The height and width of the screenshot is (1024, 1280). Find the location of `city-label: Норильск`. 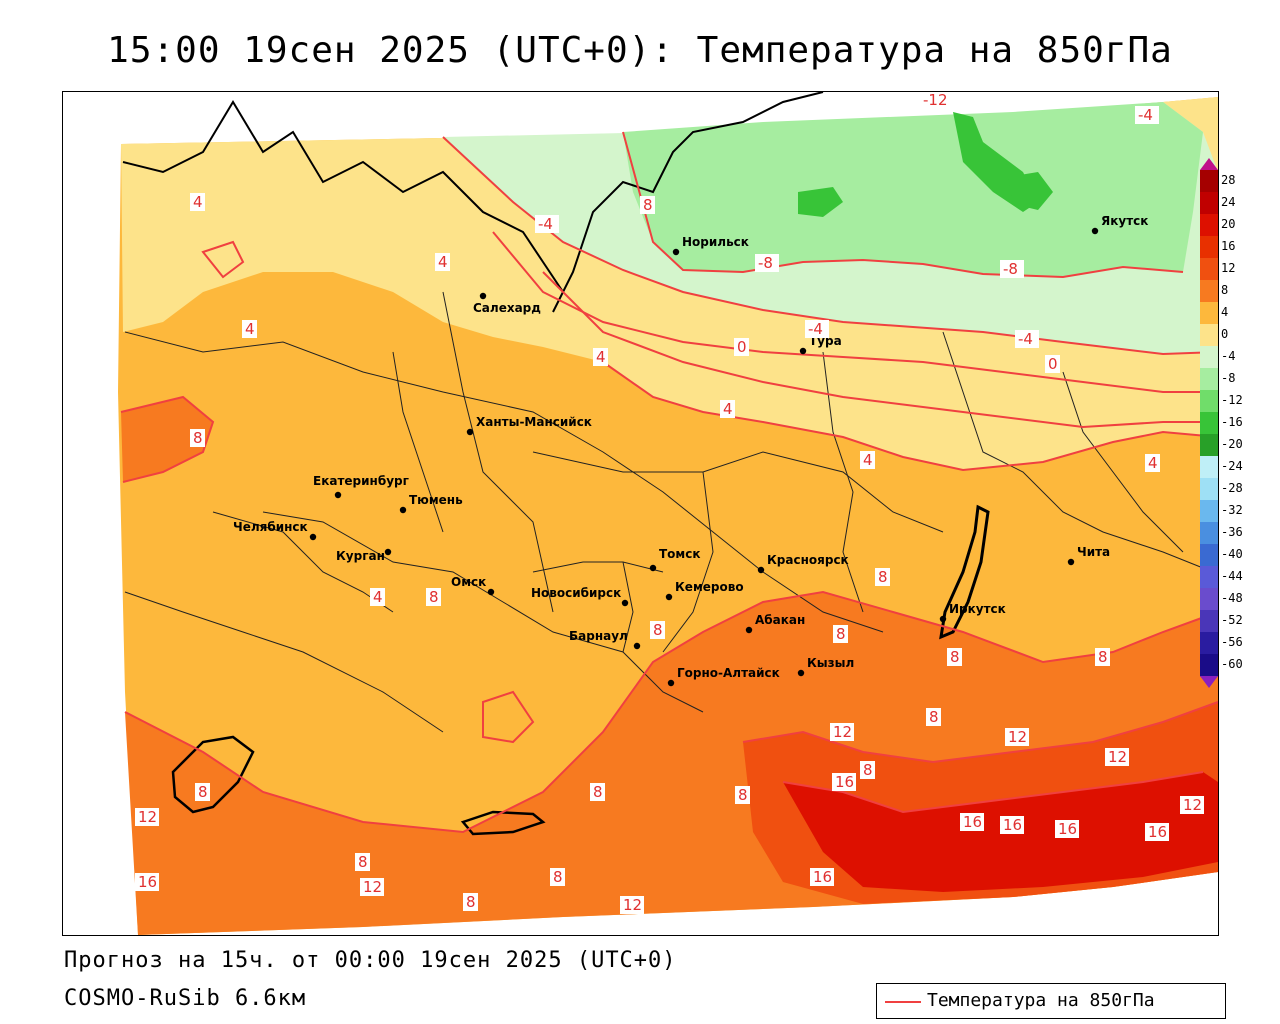

city-label: Норильск is located at coordinates (715, 242).